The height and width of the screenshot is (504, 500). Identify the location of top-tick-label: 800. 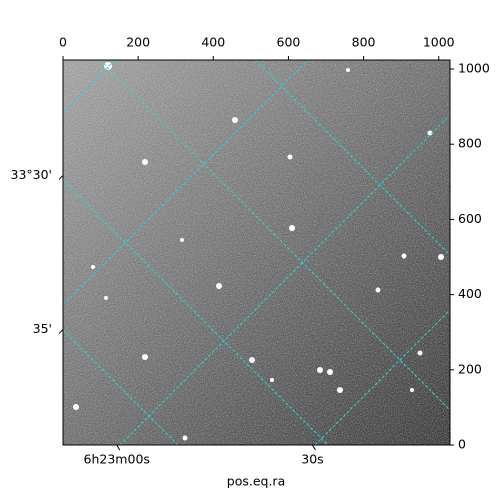
(364, 42).